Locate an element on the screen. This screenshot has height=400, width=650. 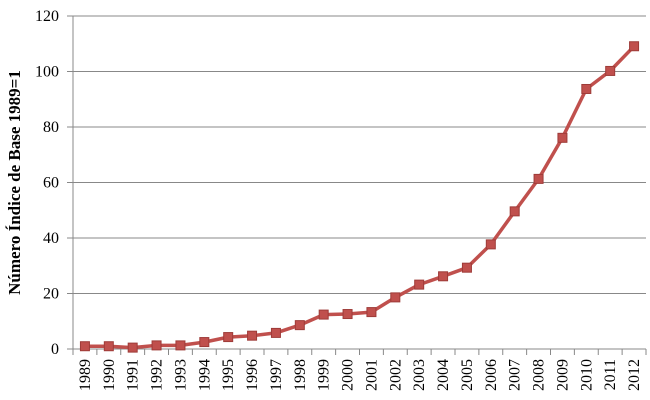
x-tick-label: 1989 is located at coordinates (85, 375).